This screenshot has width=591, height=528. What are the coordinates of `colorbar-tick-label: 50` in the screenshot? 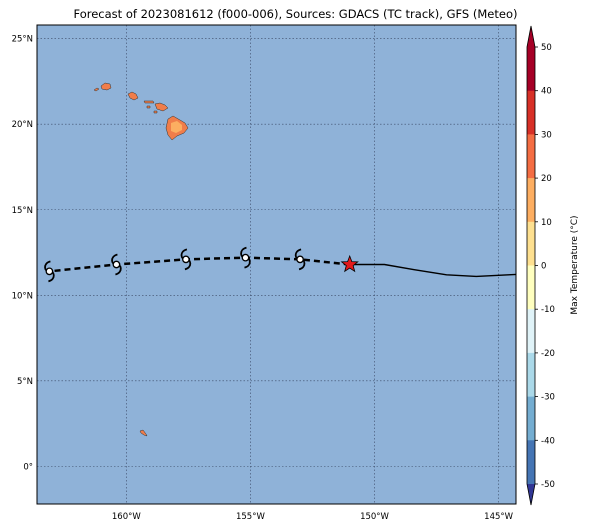 It's located at (546, 48).